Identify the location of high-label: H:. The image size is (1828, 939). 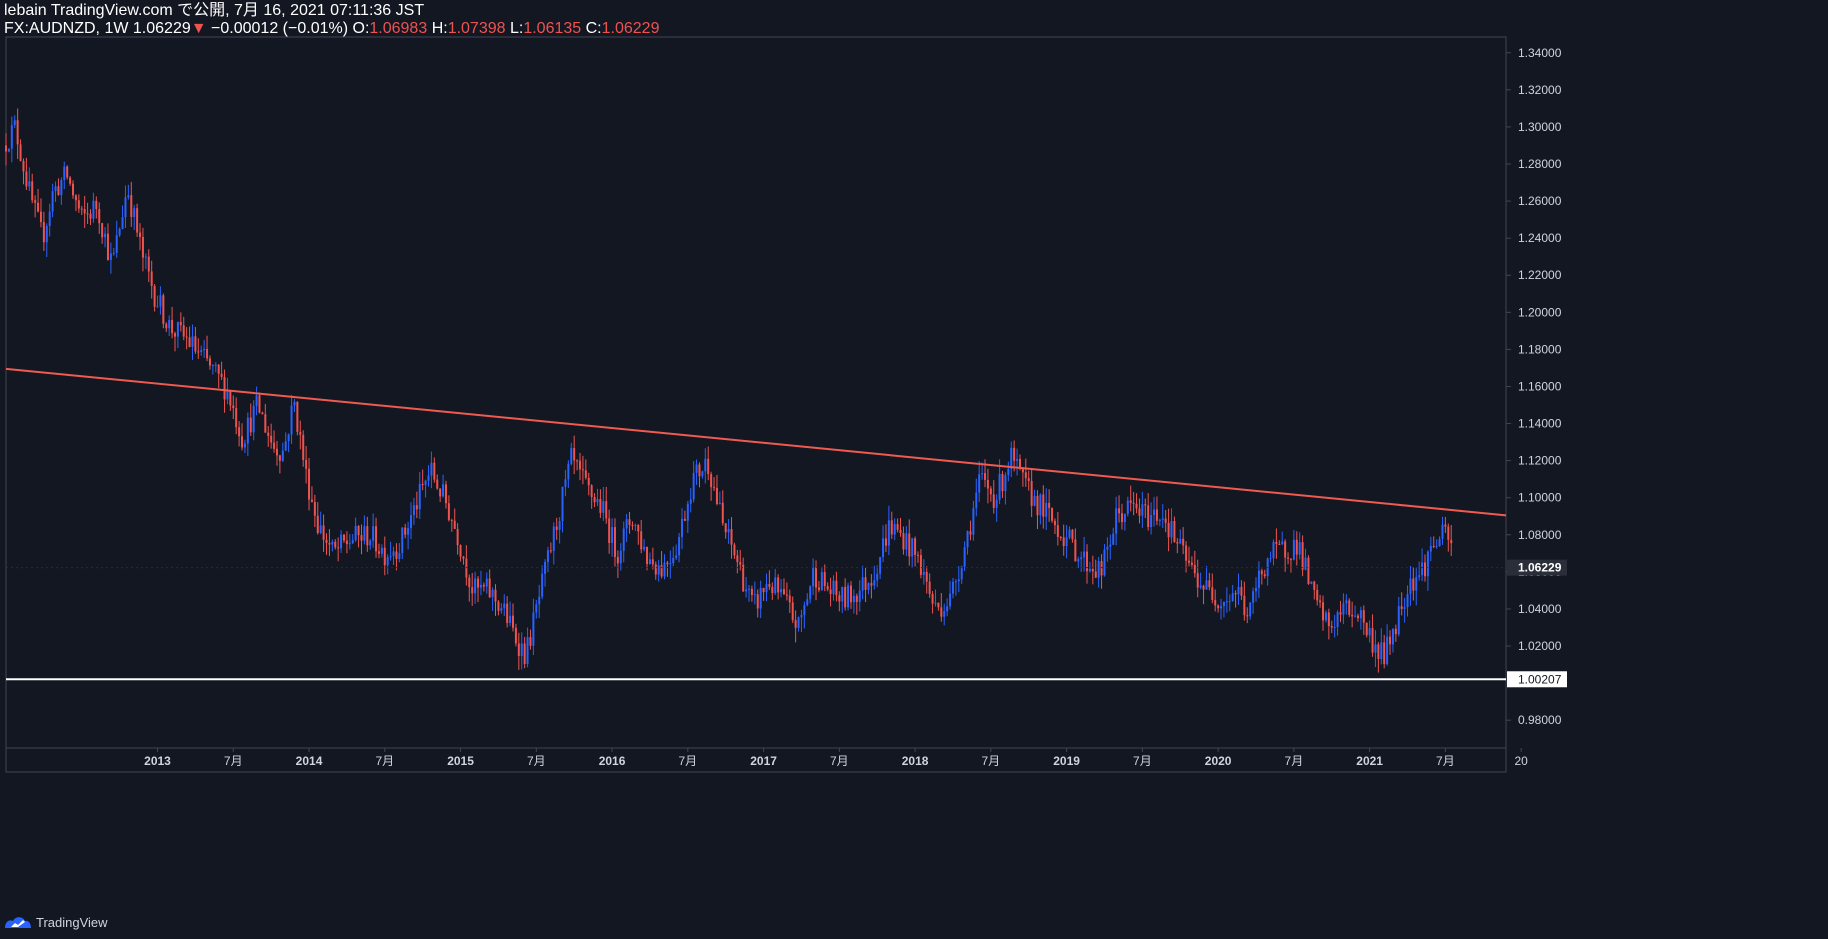
(439, 28).